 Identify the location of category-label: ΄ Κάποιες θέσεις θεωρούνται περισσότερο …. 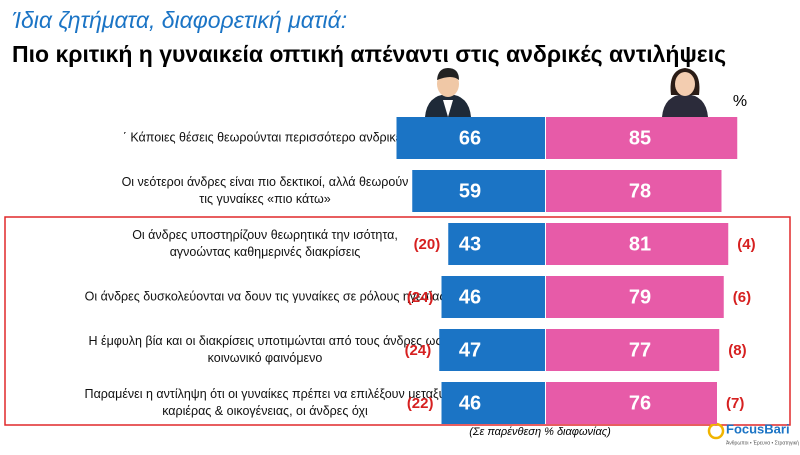
(265, 137).